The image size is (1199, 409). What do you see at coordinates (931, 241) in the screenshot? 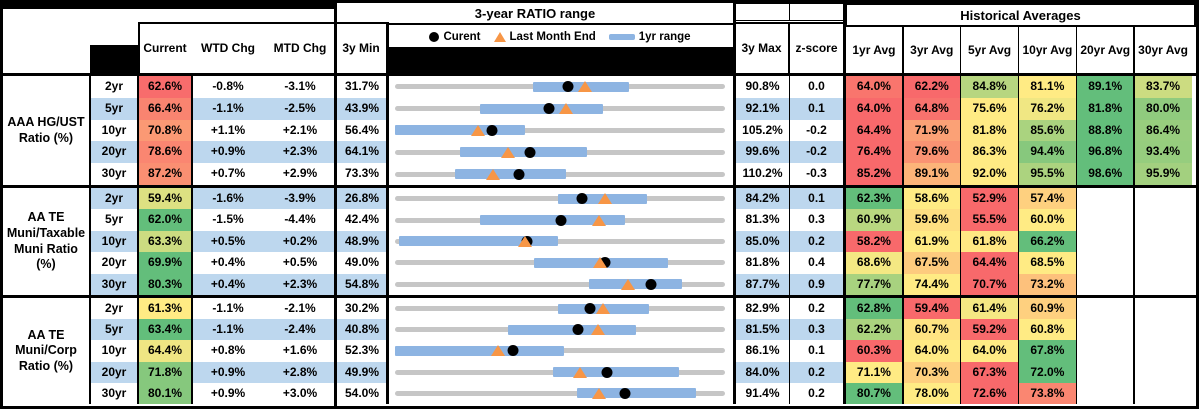
I see `avg-cell: 61.9%` at bounding box center [931, 241].